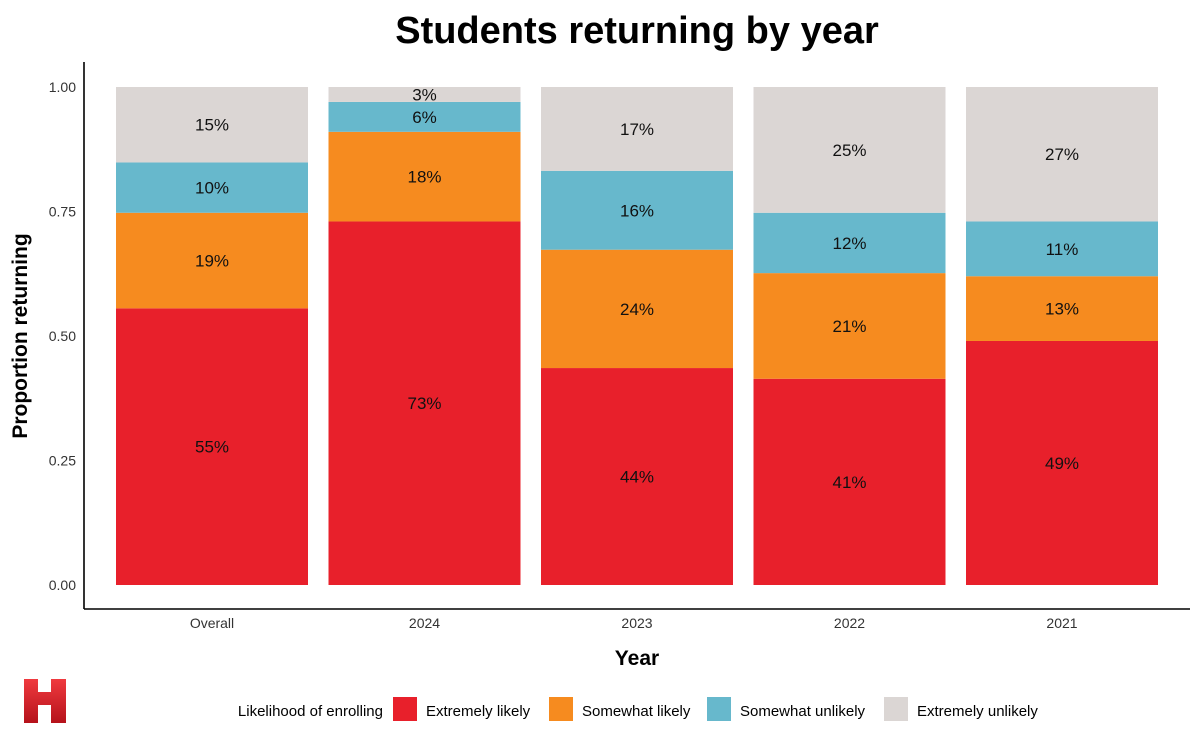 The image size is (1200, 742). I want to click on bar-2021-extremely-unlikely, so click(1062, 154).